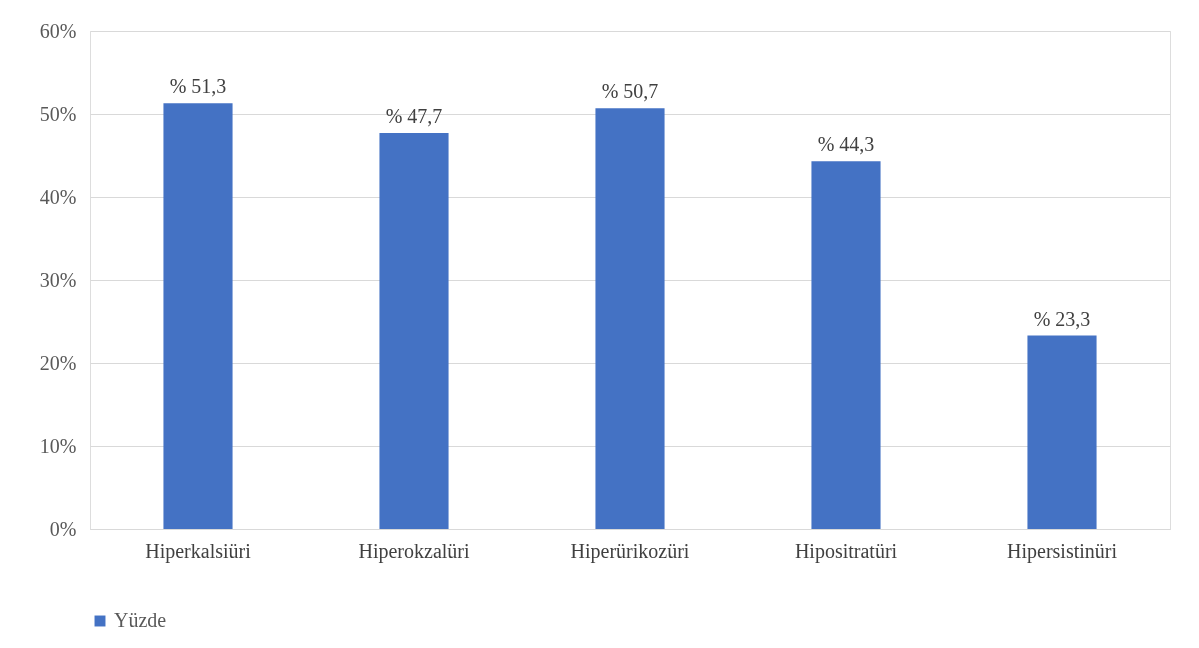  Describe the element at coordinates (630, 91) in the screenshot. I see `data-label: % 50,7` at that location.